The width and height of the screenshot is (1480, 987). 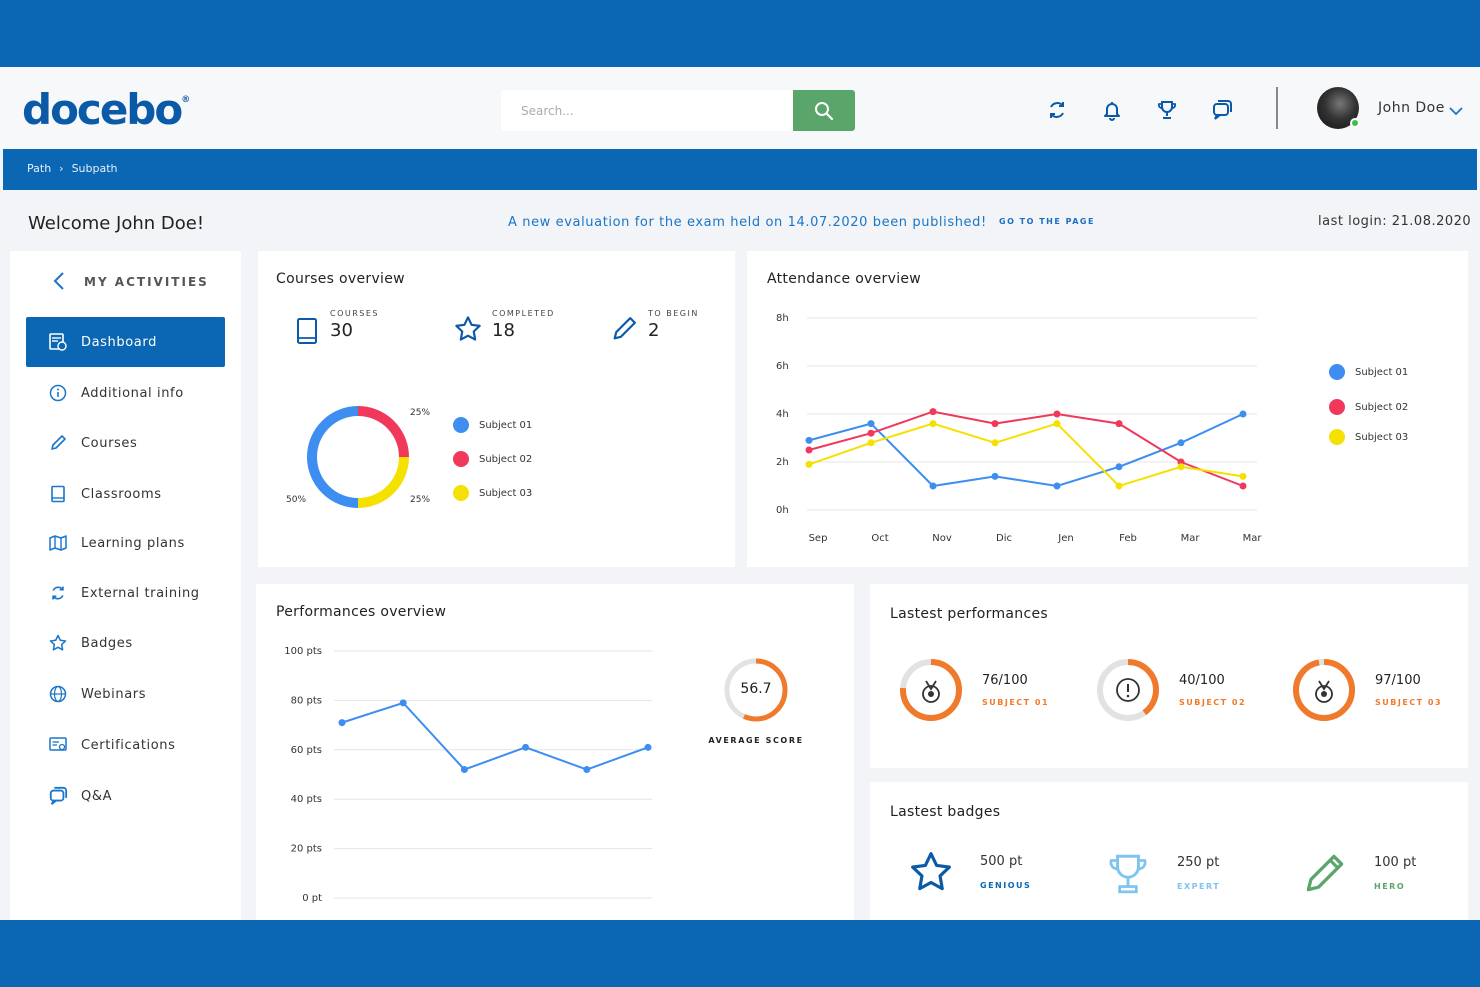 I want to click on x-tick-label: Mar, so click(x=1191, y=538).